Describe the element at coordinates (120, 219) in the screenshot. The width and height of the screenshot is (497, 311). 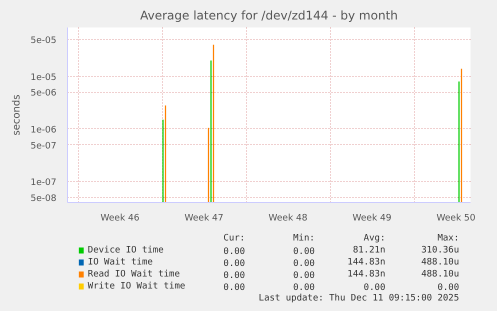
I see `x-tick-label: Week 46` at that location.